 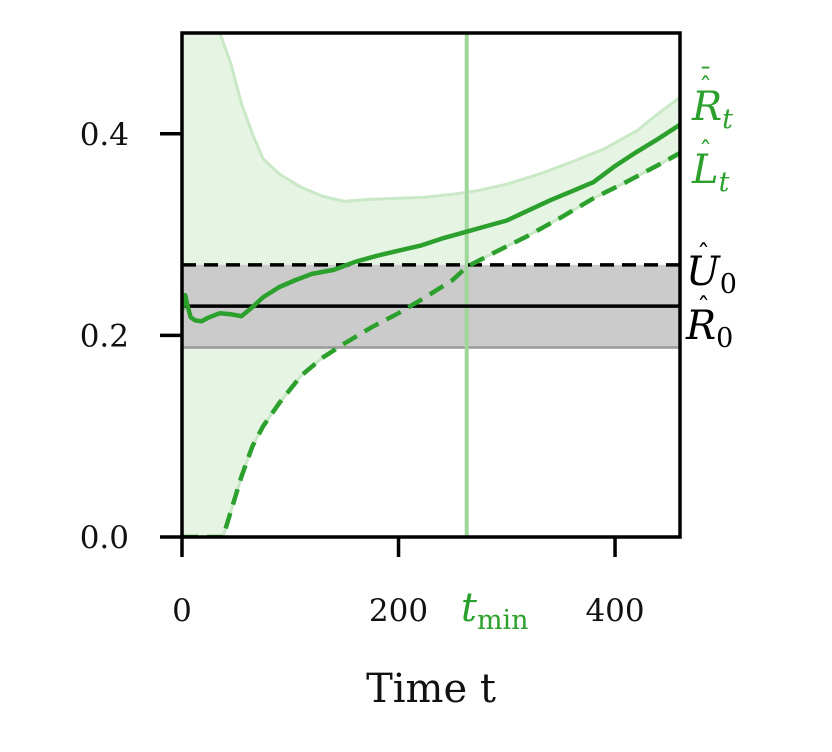 I want to click on r-t-double-accent: ˉ, so click(x=705, y=78).